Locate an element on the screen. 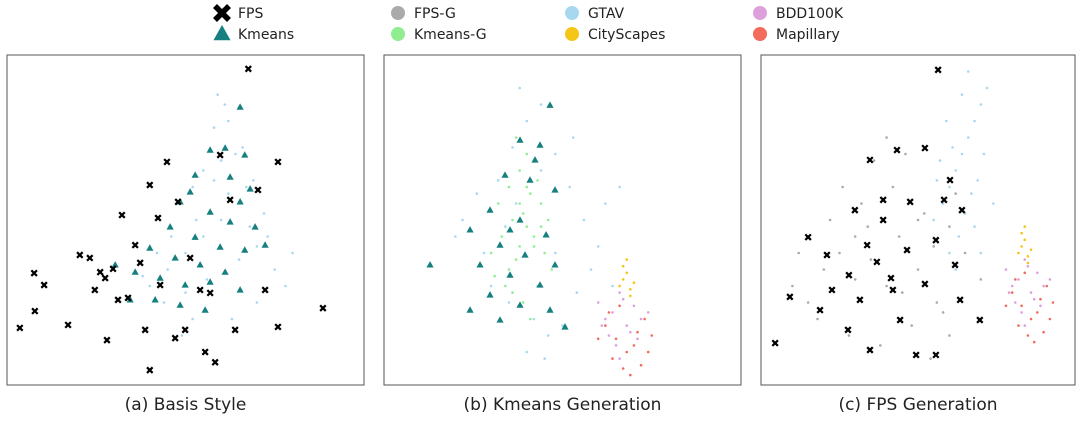 The width and height of the screenshot is (1081, 421). legend-label: FPS-G is located at coordinates (435, 14).